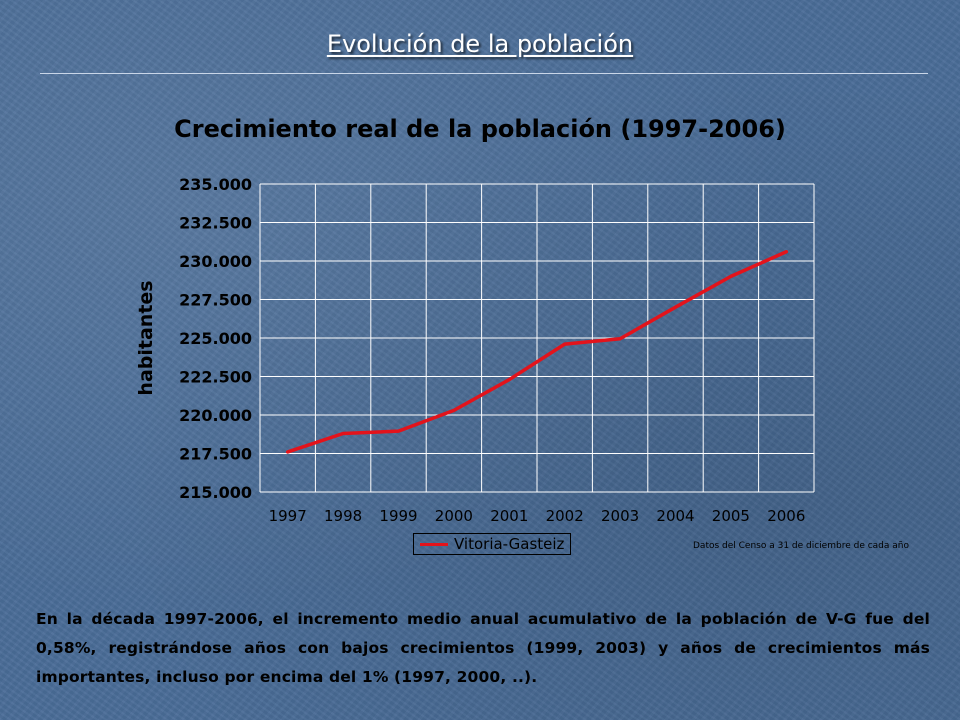 This screenshot has width=960, height=720. Describe the element at coordinates (484, 73) in the screenshot. I see `title-divider` at that location.